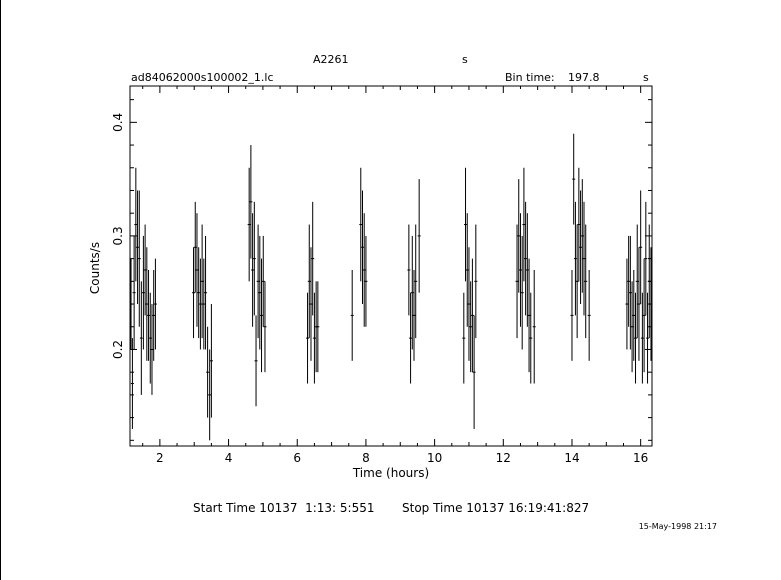 The image size is (781, 580). I want to click on object-suffix: s, so click(465, 59).